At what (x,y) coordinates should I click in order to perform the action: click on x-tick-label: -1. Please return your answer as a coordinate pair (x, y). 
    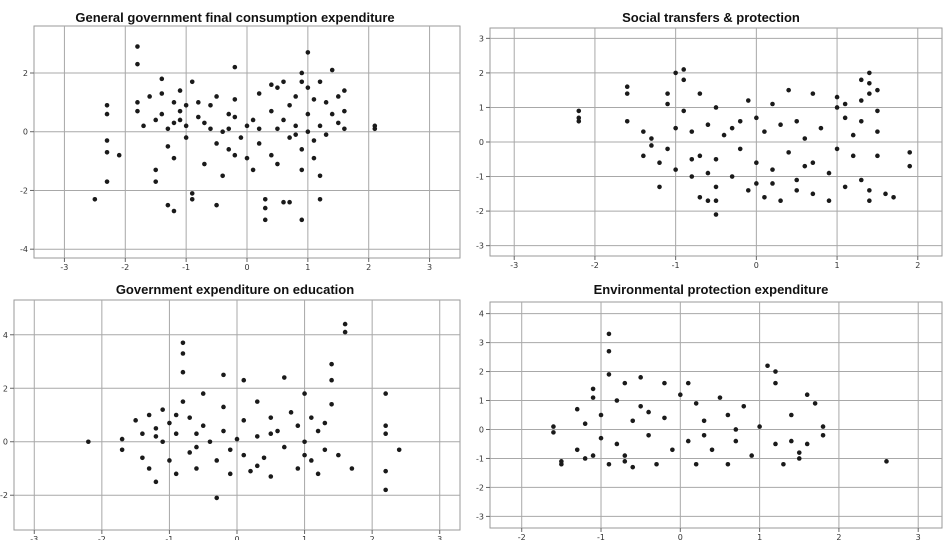
    Looking at the image, I should click on (601, 536).